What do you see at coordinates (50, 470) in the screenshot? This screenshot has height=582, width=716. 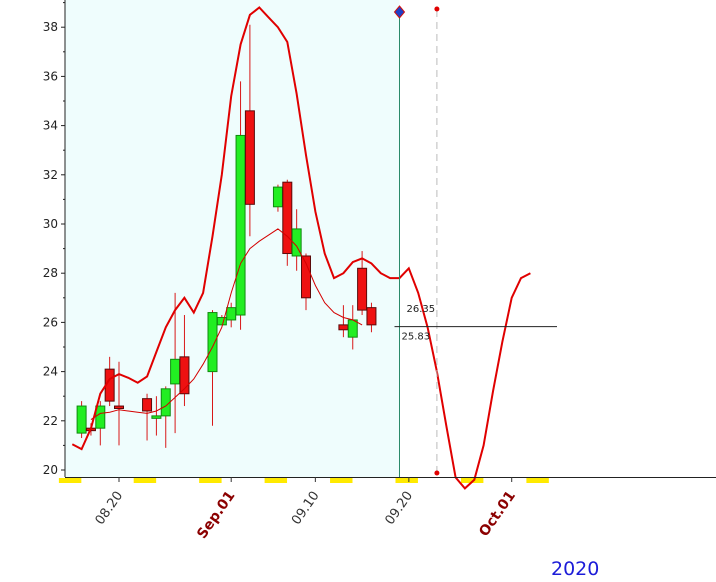 I see `y-tick-label: 20` at bounding box center [50, 470].